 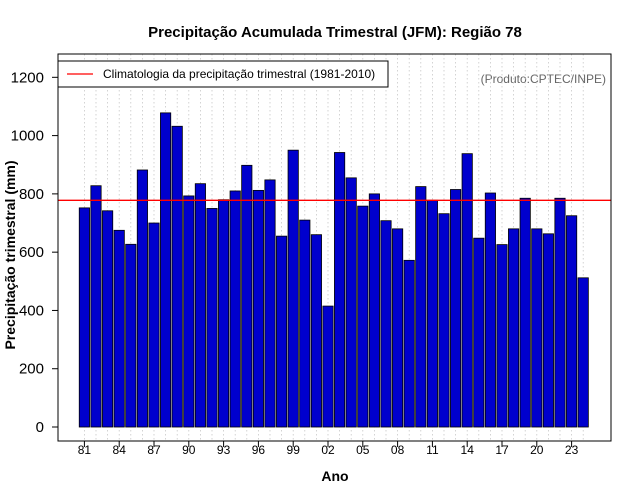 I want to click on bar-1983, so click(x=108, y=319).